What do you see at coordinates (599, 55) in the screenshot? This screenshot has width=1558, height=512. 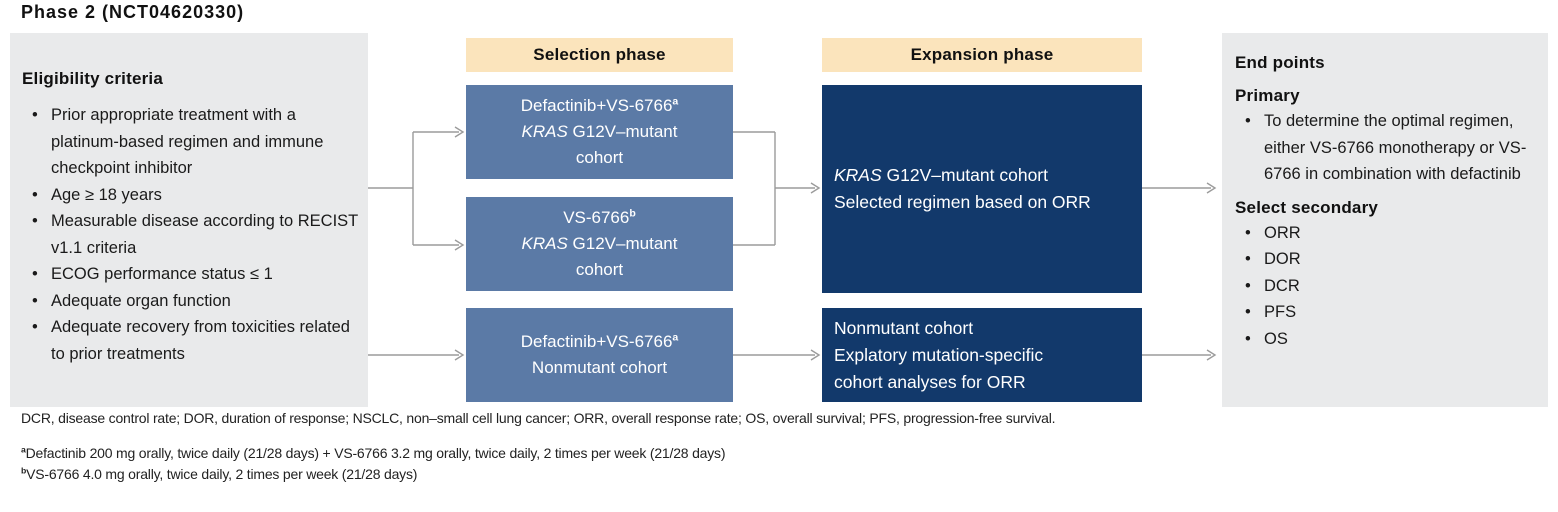 I see `selection-phase-header: Selection phase` at bounding box center [599, 55].